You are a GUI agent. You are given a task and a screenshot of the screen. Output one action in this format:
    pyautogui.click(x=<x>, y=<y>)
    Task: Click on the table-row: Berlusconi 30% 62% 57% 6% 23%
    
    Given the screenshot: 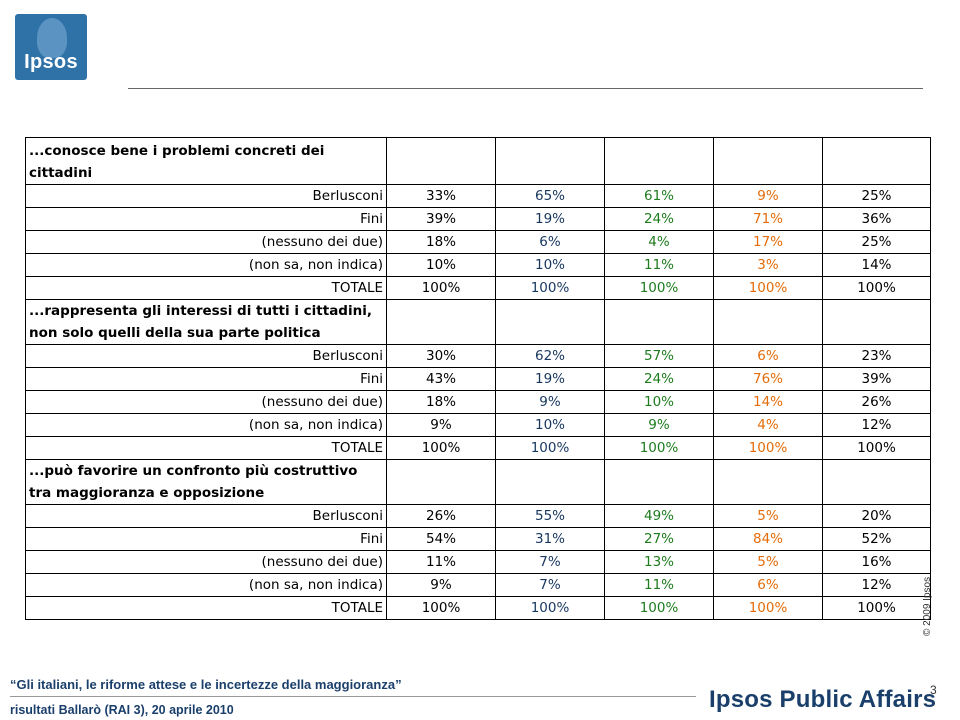 What is the action you would take?
    pyautogui.click(x=478, y=356)
    